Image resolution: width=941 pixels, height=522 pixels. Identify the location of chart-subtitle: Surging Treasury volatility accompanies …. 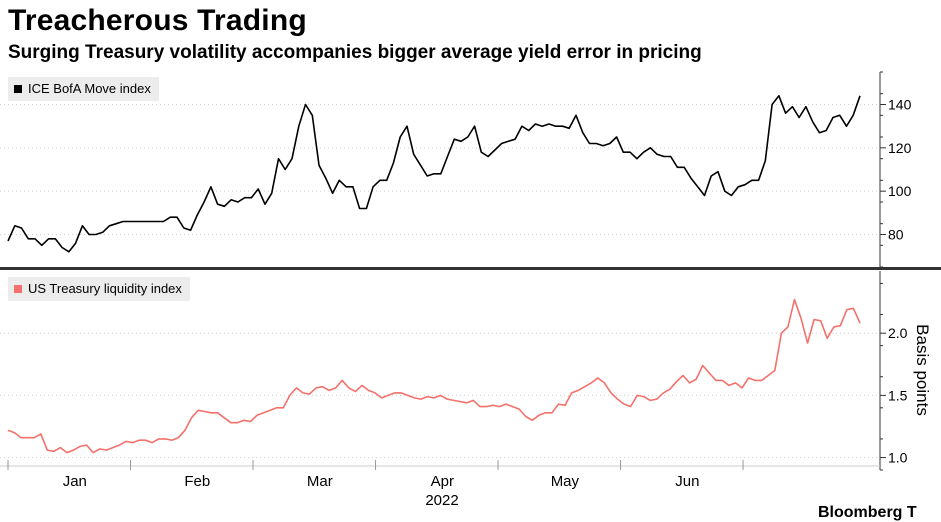
(355, 52).